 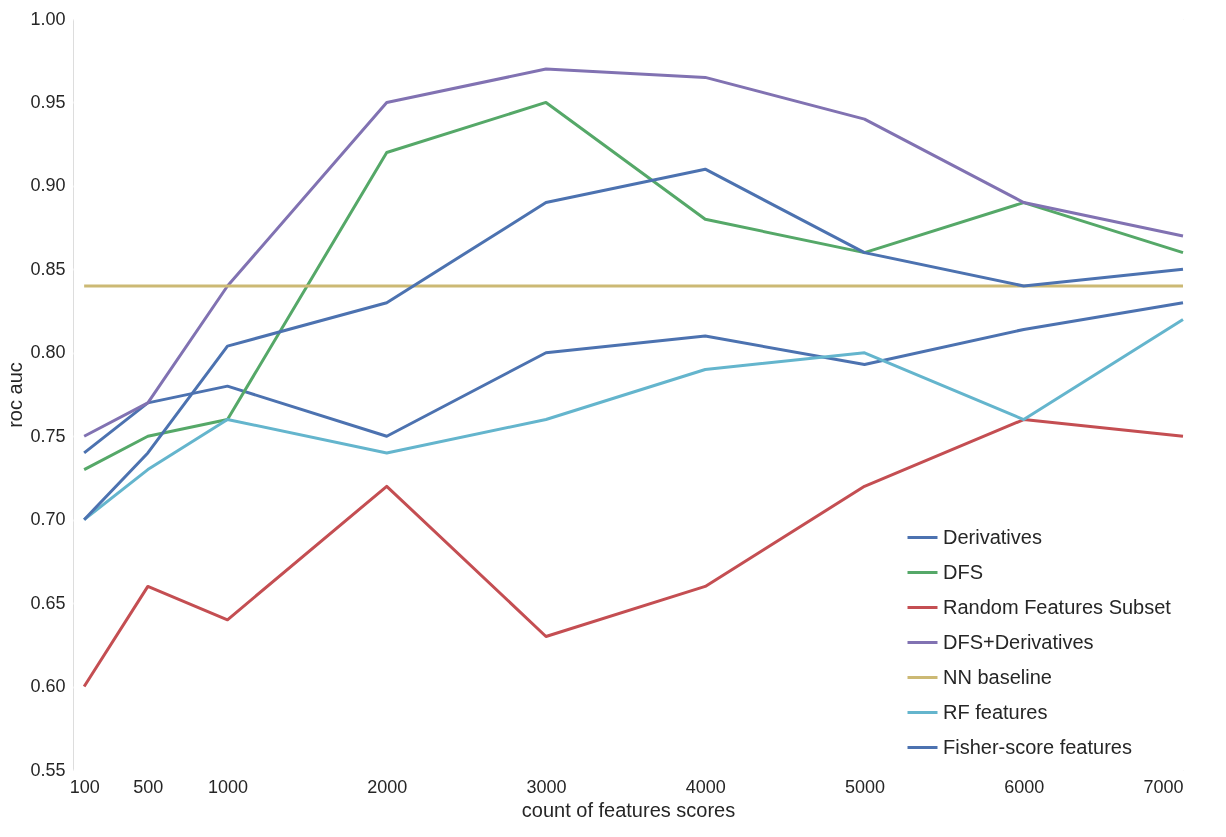 What do you see at coordinates (48, 268) in the screenshot?
I see `y-tick-label: 0.85` at bounding box center [48, 268].